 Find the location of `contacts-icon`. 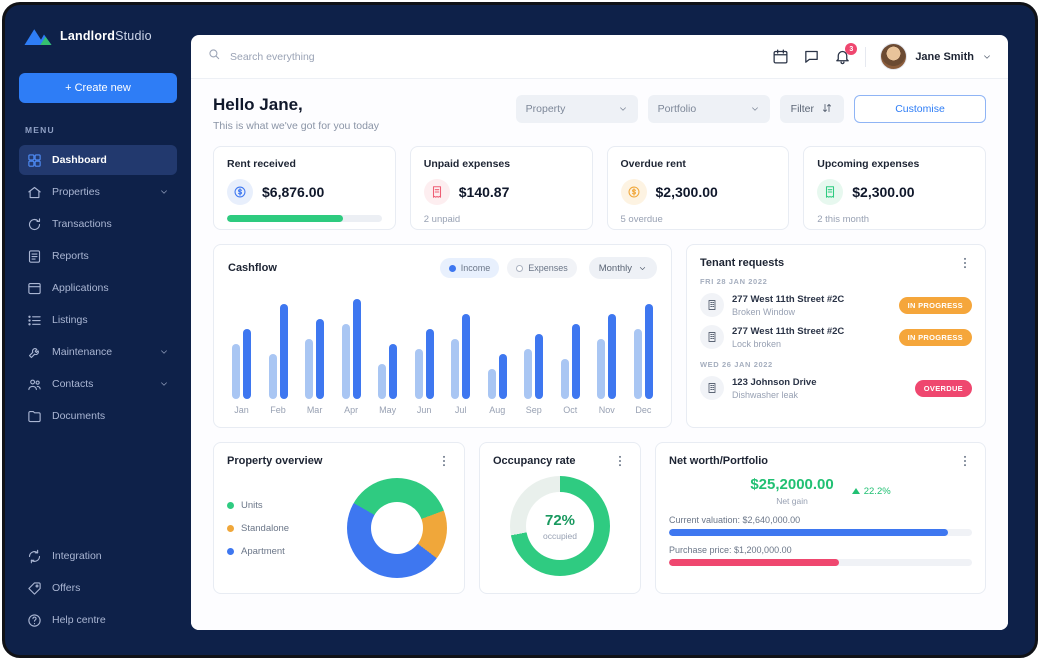

contacts-icon is located at coordinates (34, 384).